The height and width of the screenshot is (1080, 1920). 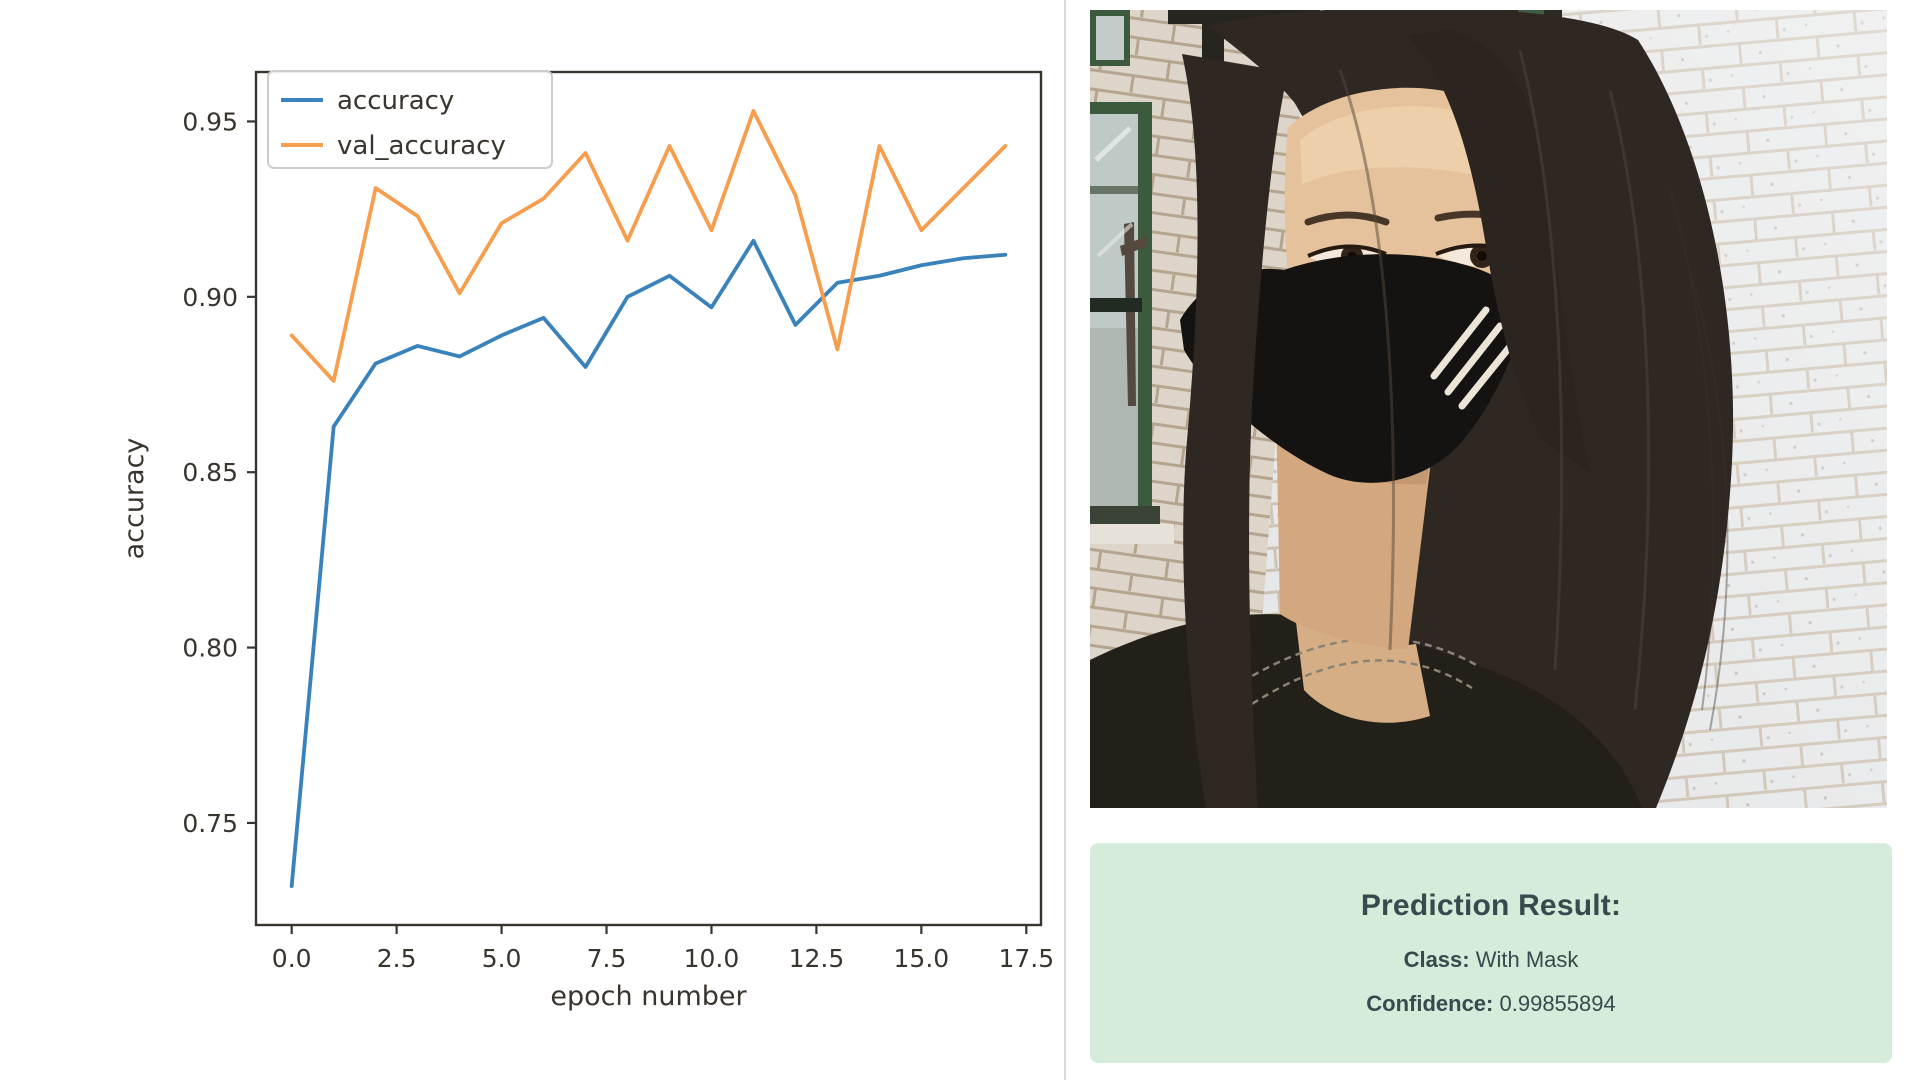 I want to click on y-tick-label: 0.75, so click(x=210, y=823).